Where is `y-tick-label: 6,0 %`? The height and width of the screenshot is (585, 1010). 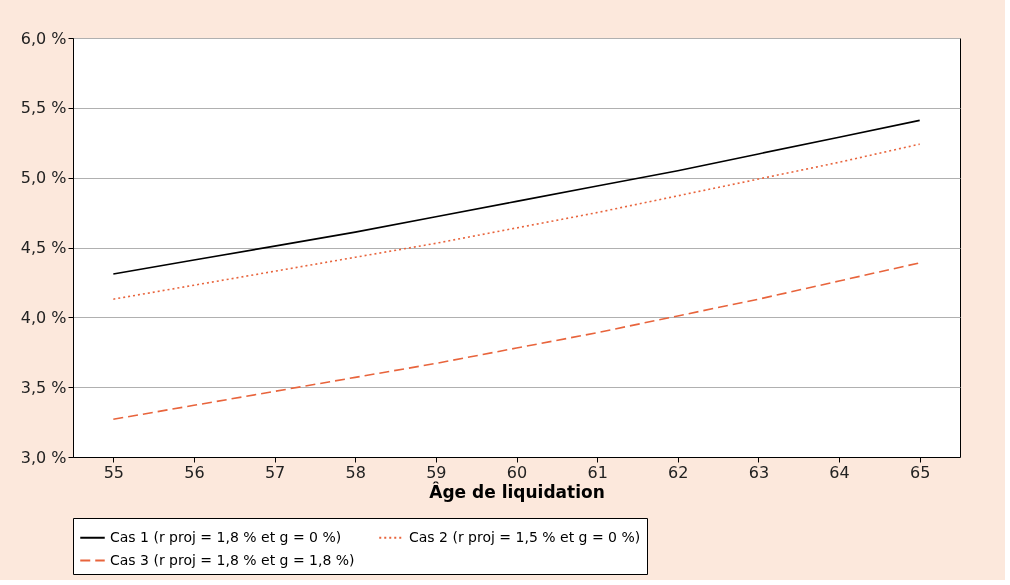 y-tick-label: 6,0 % is located at coordinates (43, 38).